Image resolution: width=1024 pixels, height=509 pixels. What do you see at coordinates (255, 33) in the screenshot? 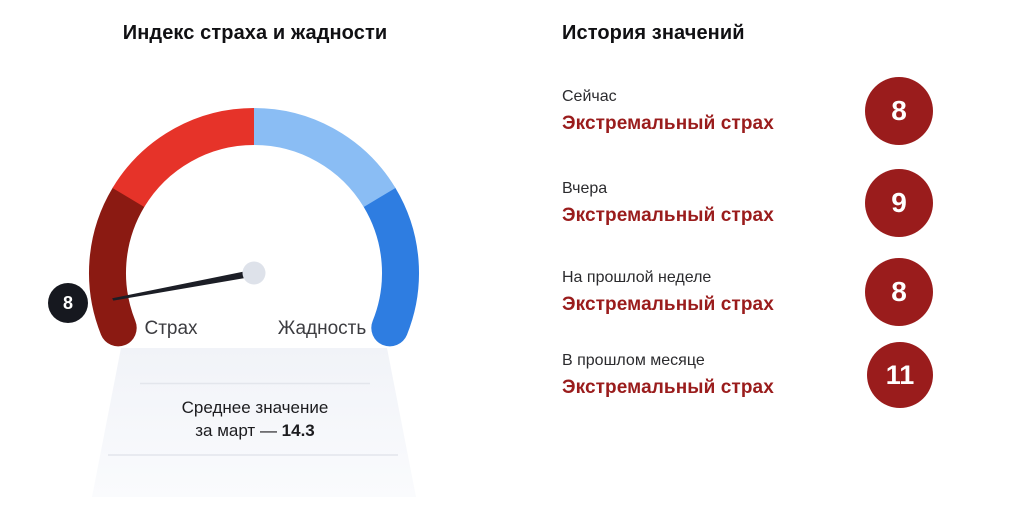
I see `gauge-title: Индекс страха и жадности` at bounding box center [255, 33].